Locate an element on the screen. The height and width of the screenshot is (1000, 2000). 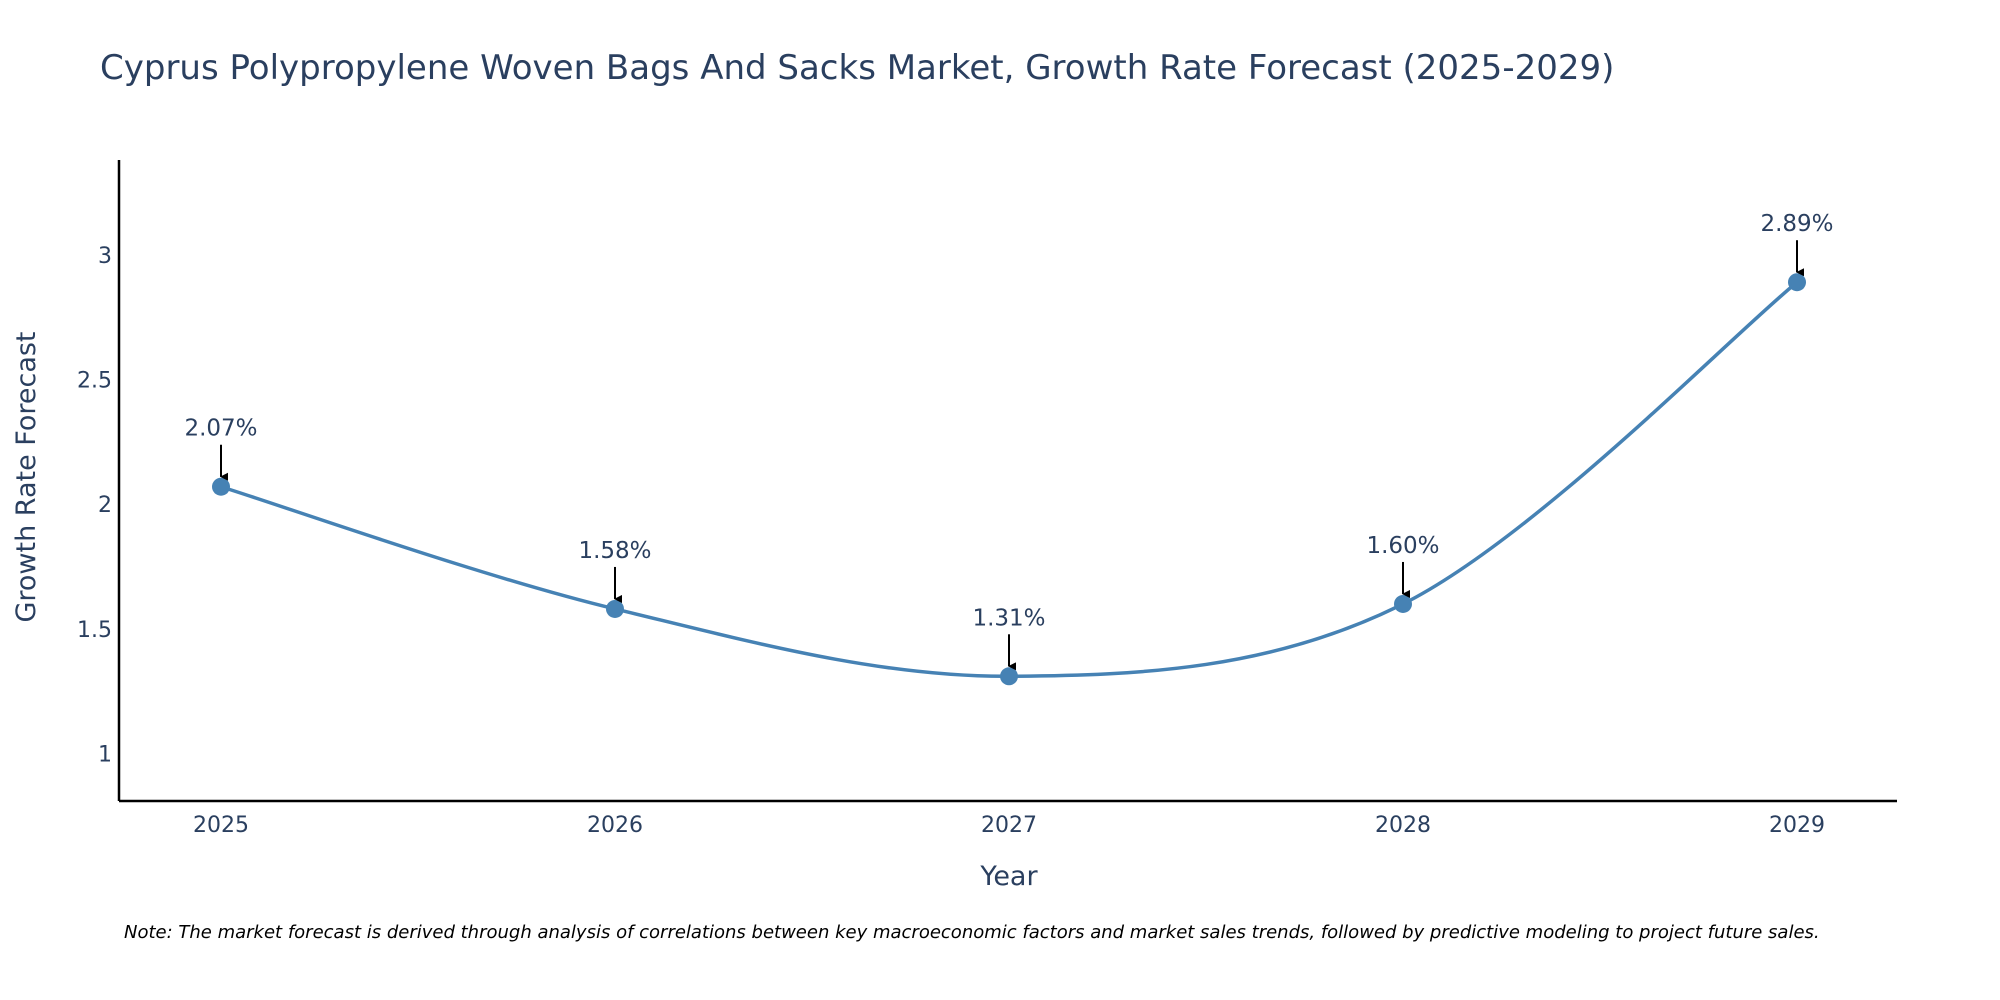
y-tick-label: 1 is located at coordinates (105, 755).